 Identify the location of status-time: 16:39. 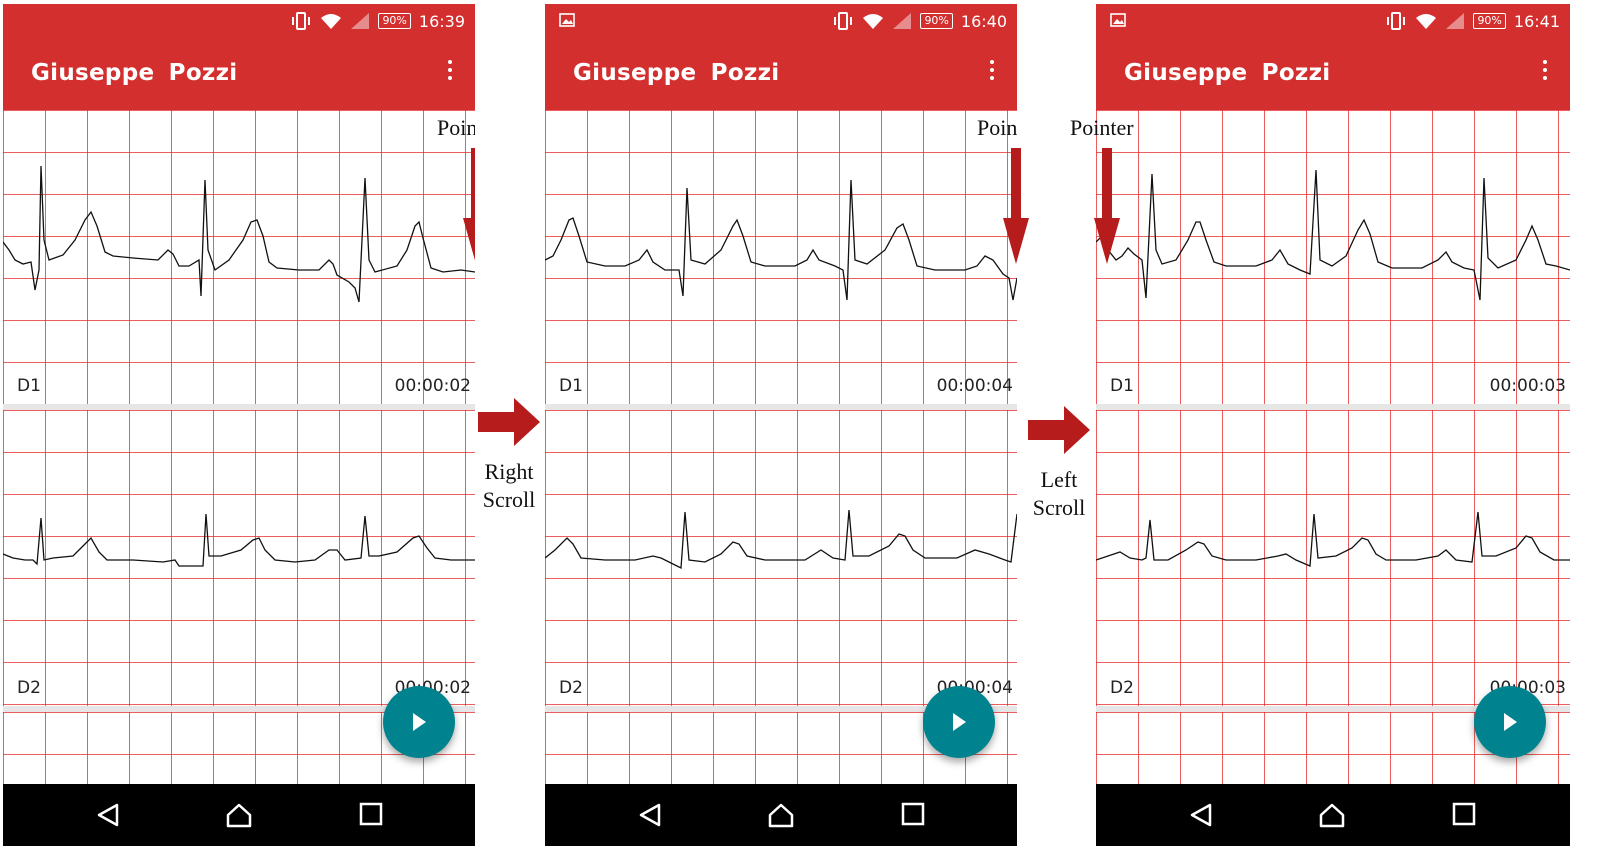
(441, 21).